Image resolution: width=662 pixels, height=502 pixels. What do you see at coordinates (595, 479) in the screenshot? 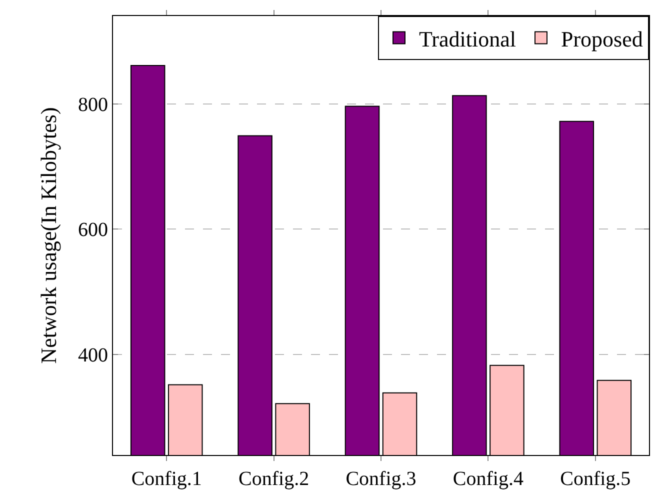
I see `x-tick-label: Config.5` at bounding box center [595, 479].